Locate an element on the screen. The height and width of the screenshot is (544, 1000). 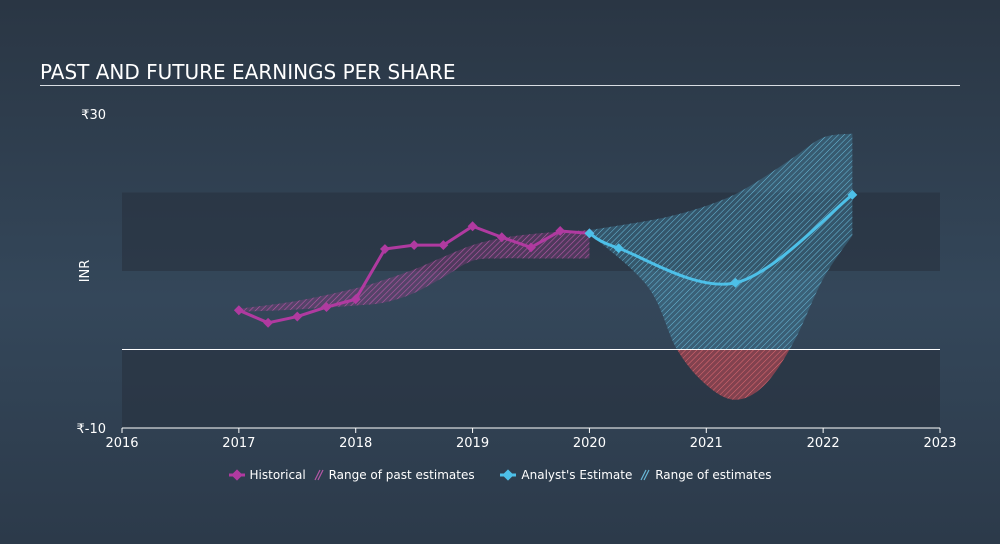
legend-future-range-label: Range of estimates is located at coordinates (713, 475).